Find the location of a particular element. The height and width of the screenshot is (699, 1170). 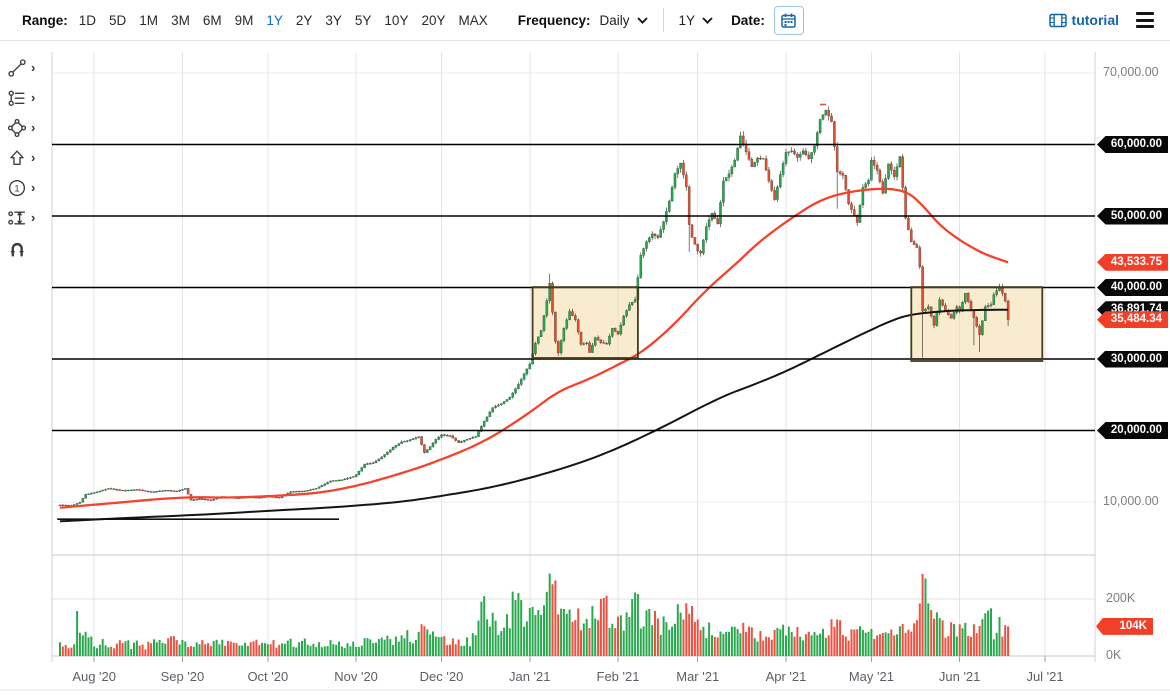

price-axis-tick: 10,000.00 is located at coordinates (1131, 501).